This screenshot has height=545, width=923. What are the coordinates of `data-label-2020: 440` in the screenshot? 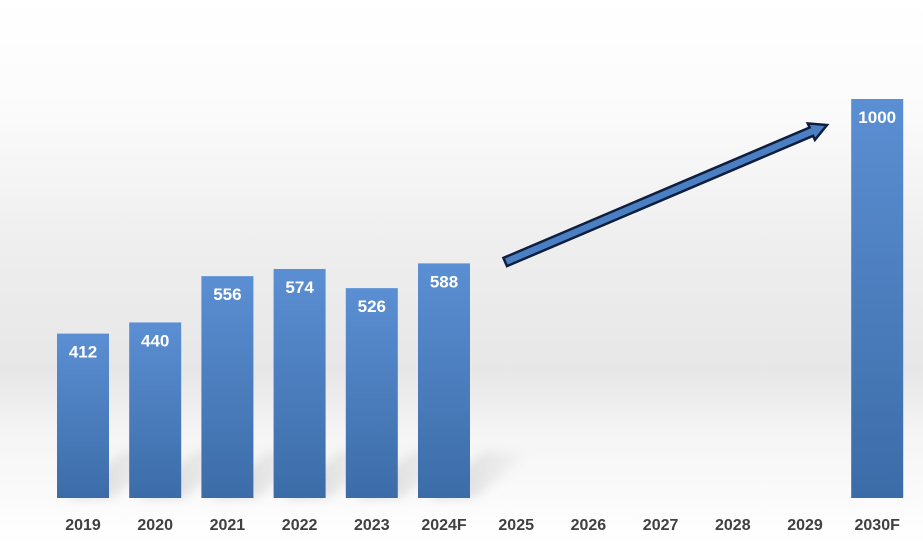 It's located at (155, 340).